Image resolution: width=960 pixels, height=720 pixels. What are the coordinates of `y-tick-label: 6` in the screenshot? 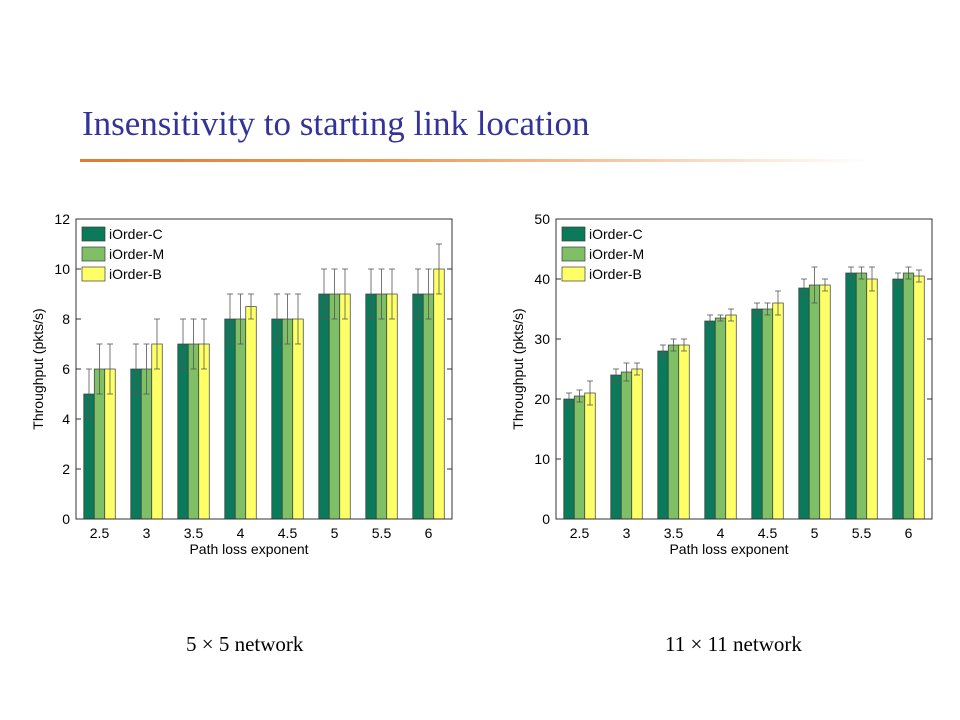 It's located at (66, 369).